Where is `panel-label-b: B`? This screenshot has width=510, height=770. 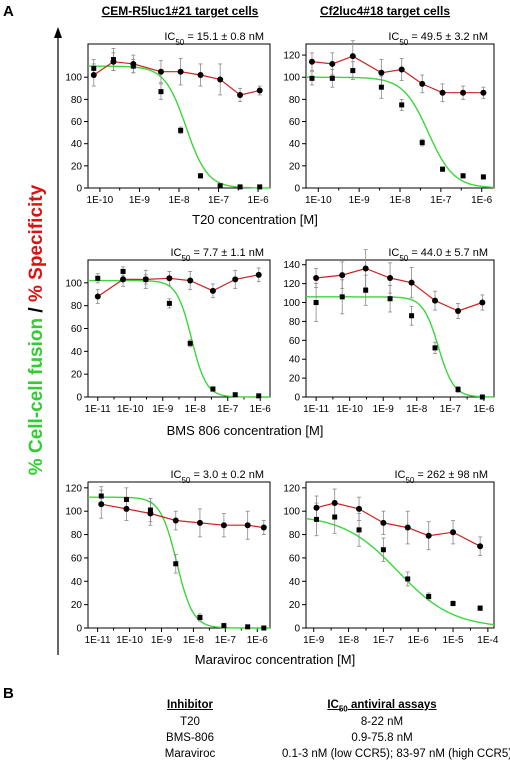 panel-label-b: B is located at coordinates (8, 693).